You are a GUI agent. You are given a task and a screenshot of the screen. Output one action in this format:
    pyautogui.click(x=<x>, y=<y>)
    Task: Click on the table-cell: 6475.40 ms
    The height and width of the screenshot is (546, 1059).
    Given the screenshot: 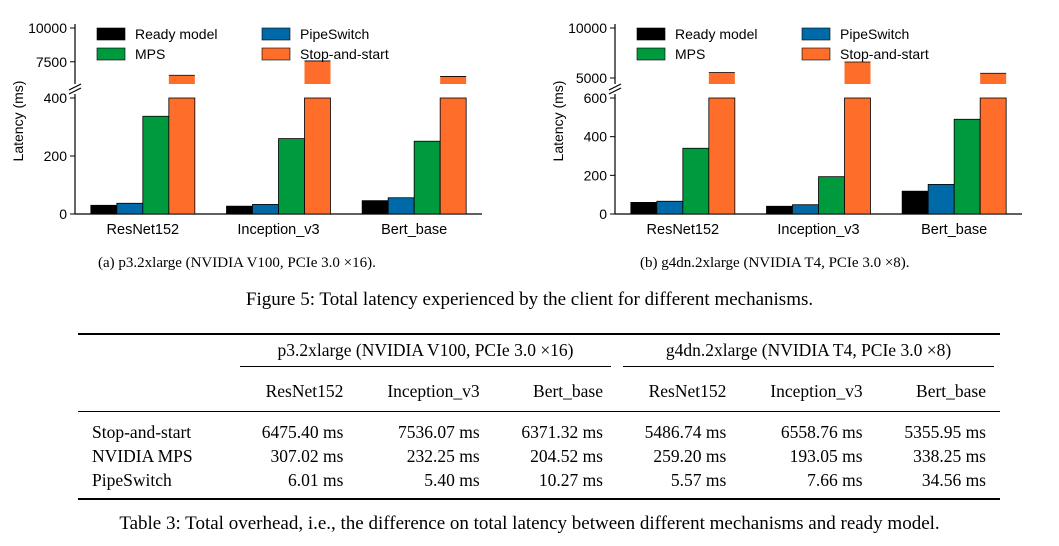 What is the action you would take?
    pyautogui.click(x=302, y=431)
    